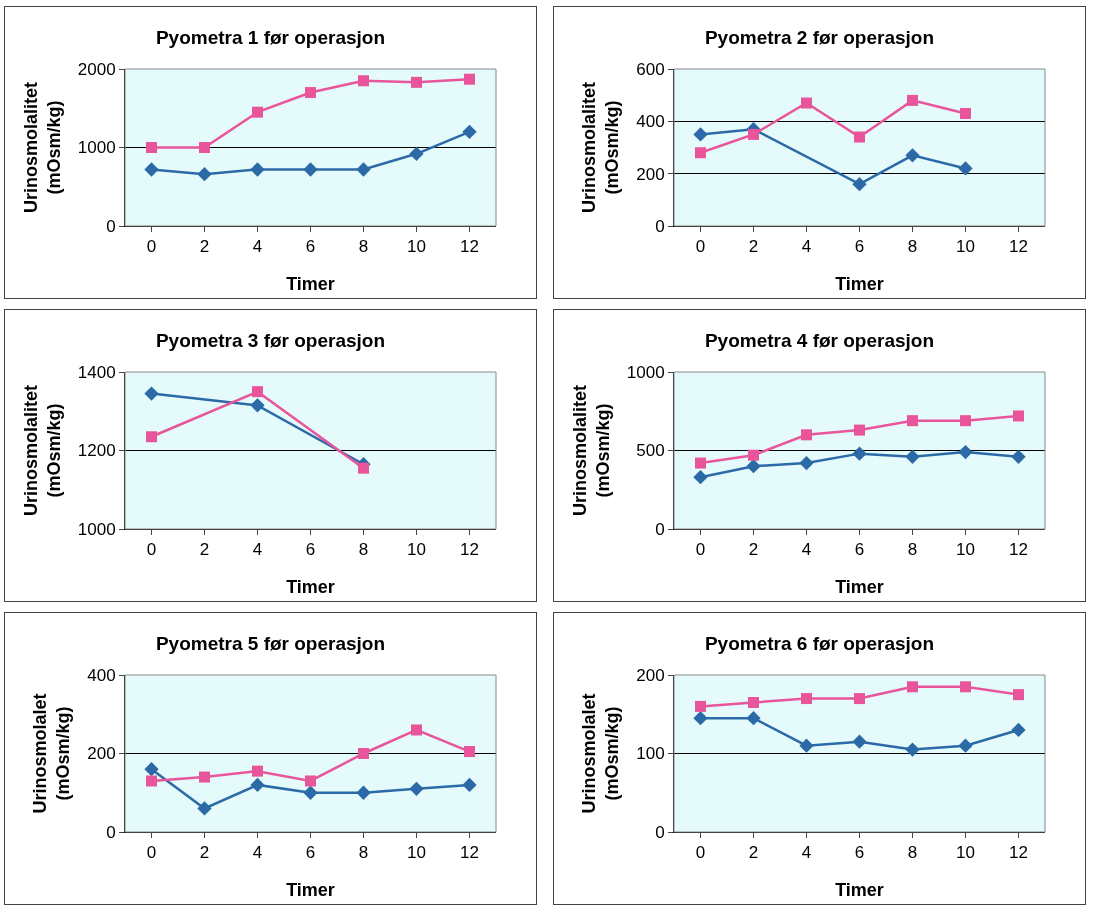  I want to click on chart-title: Pyometra 5 før operasjon, so click(270, 643).